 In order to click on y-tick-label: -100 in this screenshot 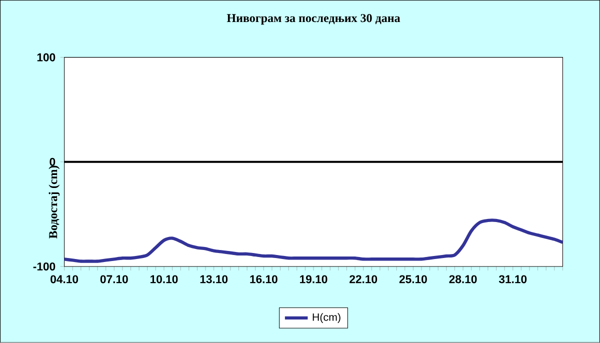, I will do `click(44, 266)`.